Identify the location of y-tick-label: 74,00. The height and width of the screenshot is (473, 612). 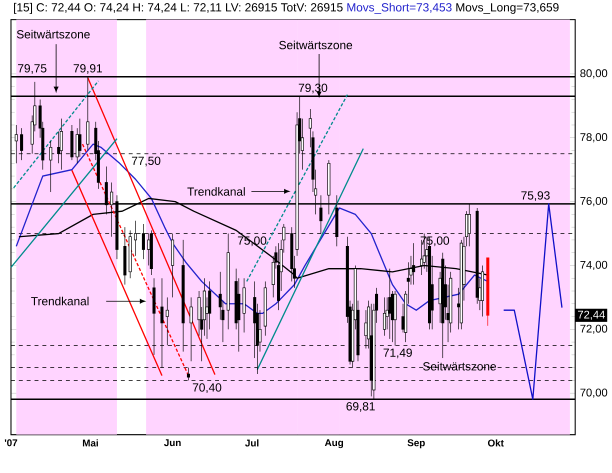
(594, 265).